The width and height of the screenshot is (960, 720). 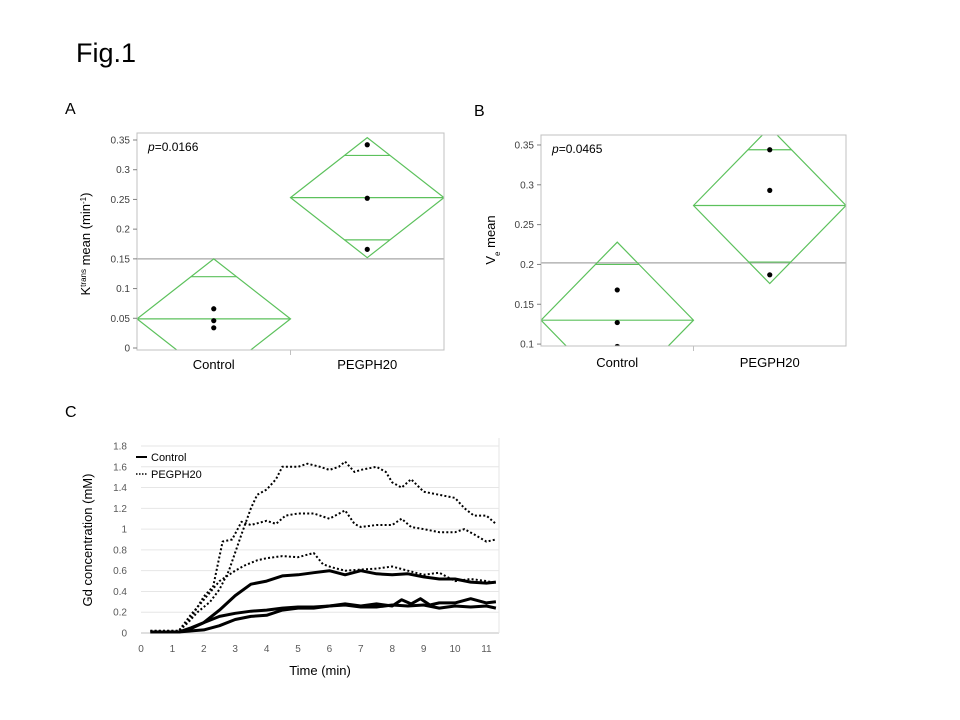 What do you see at coordinates (490, 260) in the screenshot?
I see `chart-b-ylabel-base: V` at bounding box center [490, 260].